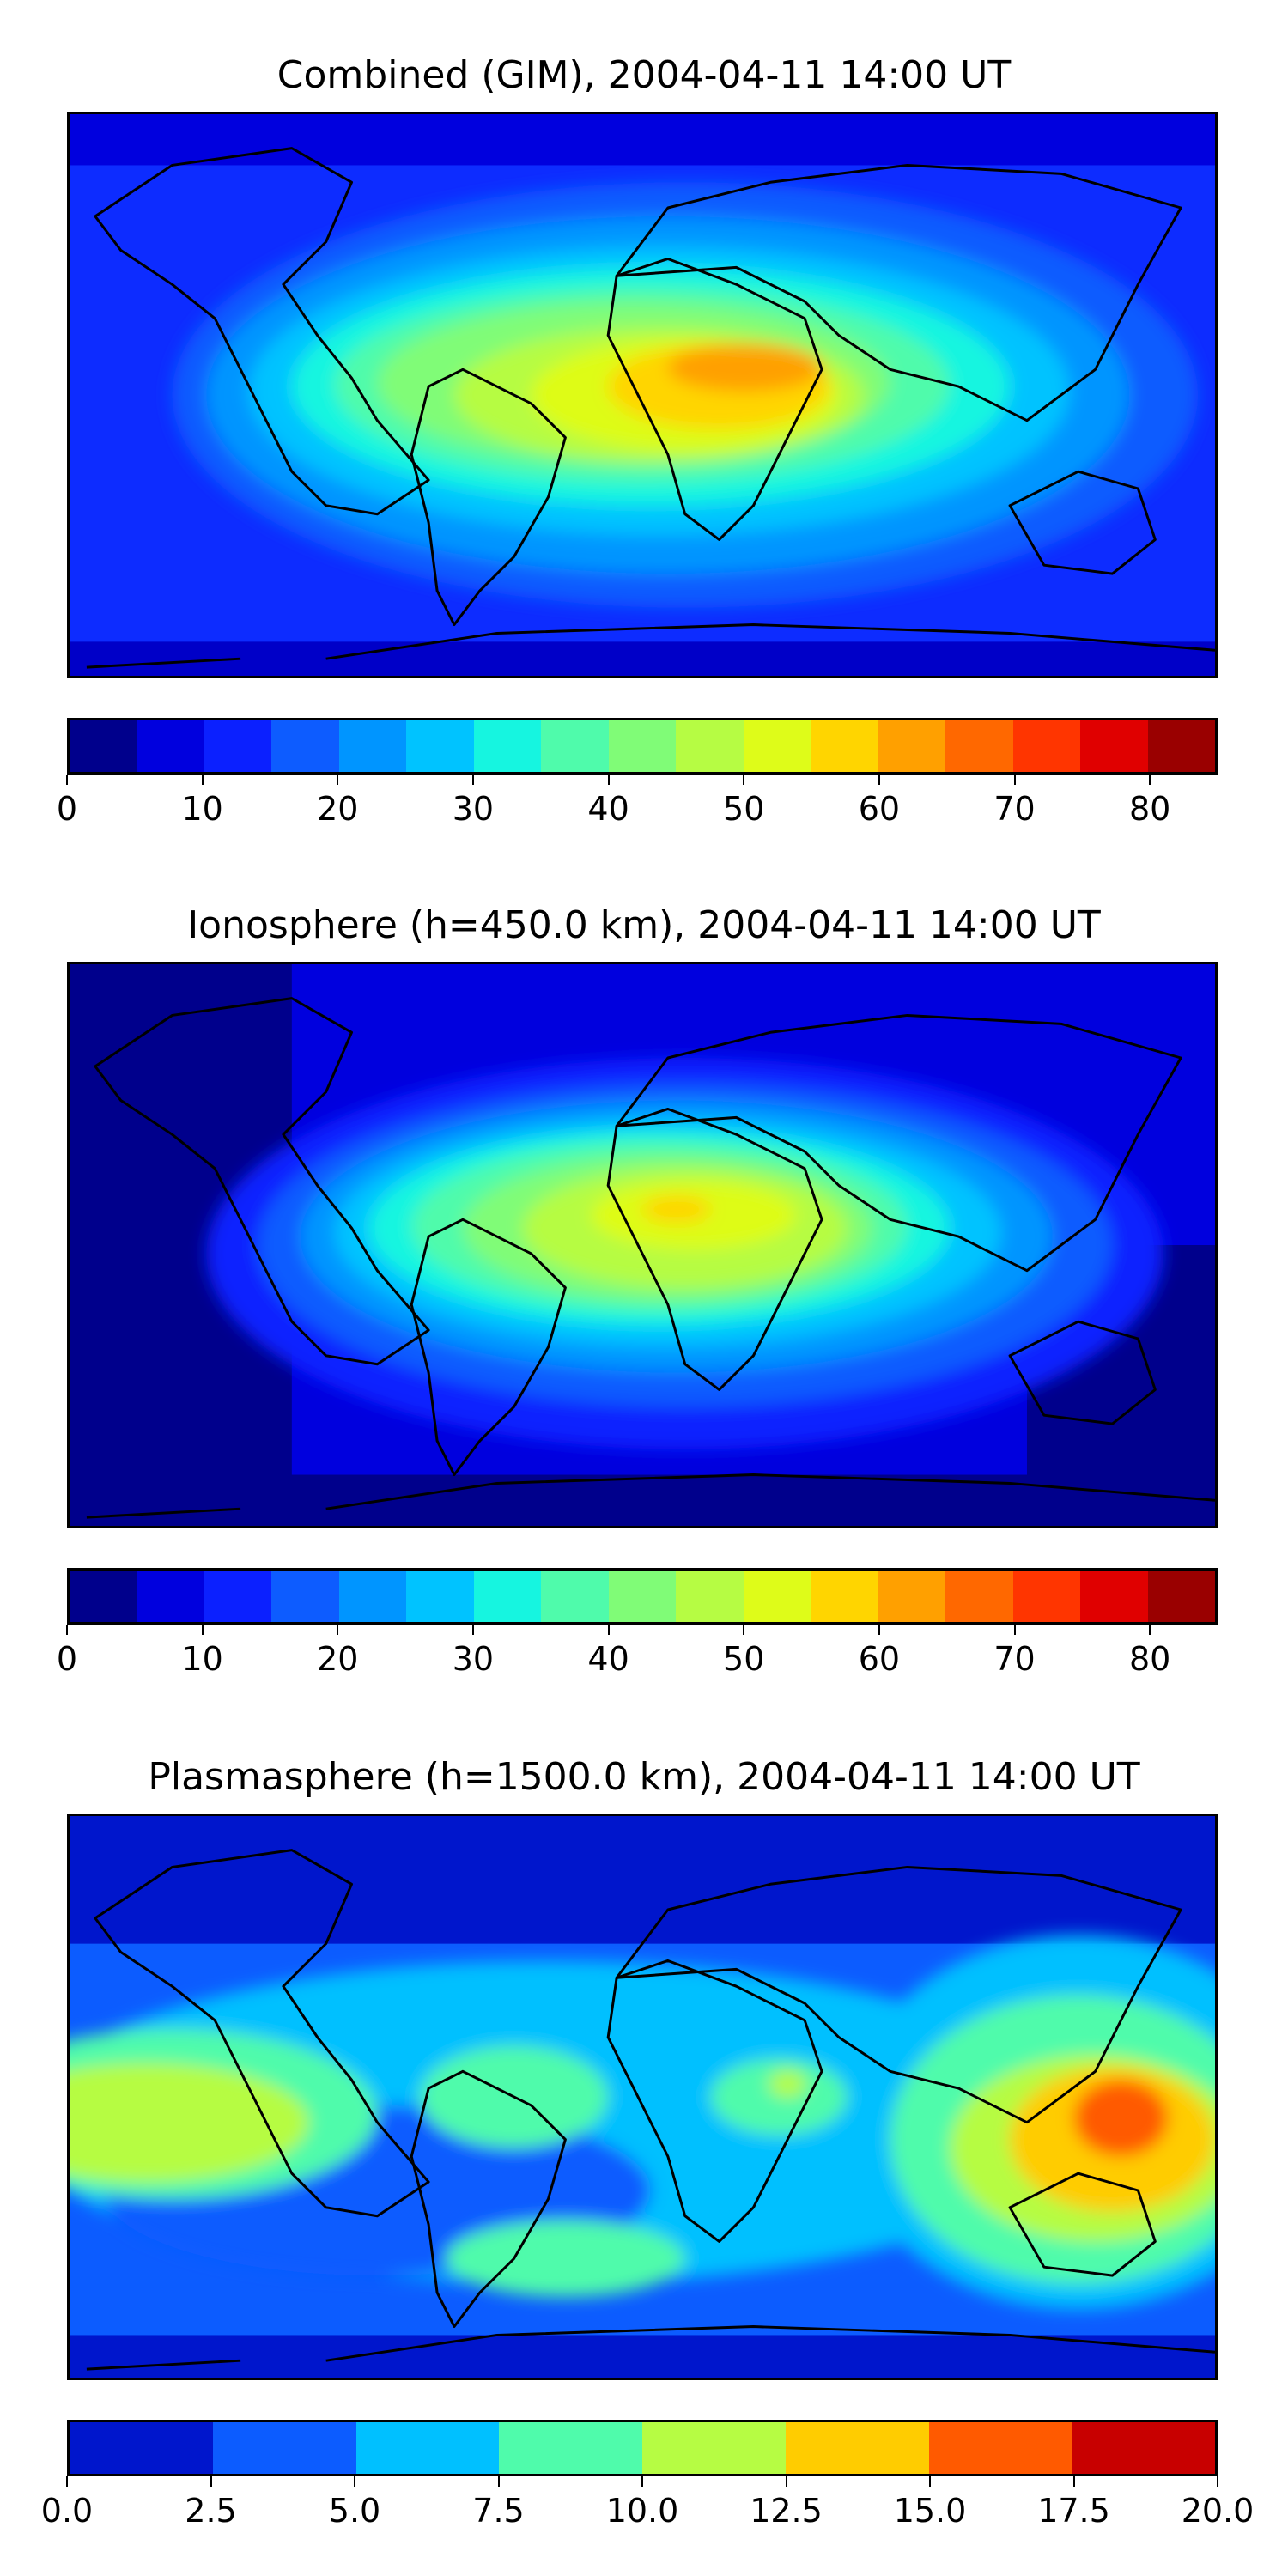 The height and width of the screenshot is (2576, 1288). What do you see at coordinates (211, 2511) in the screenshot?
I see `colorbar-tick-label: 2.5` at bounding box center [211, 2511].